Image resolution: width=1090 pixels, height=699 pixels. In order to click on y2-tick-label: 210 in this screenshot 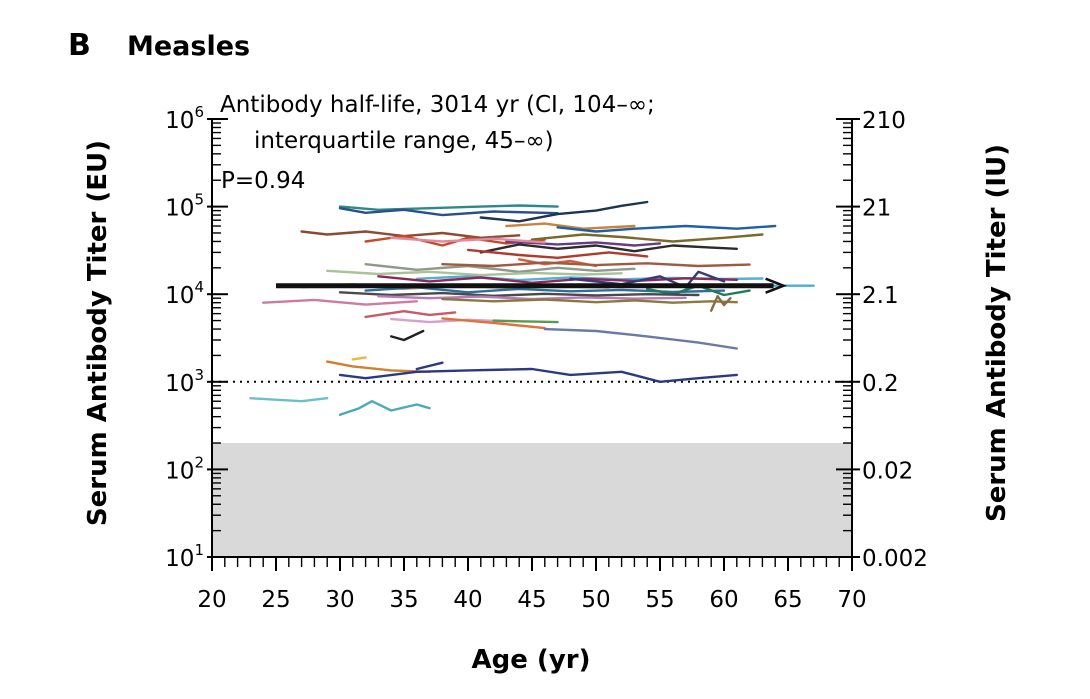, I will do `click(884, 121)`.